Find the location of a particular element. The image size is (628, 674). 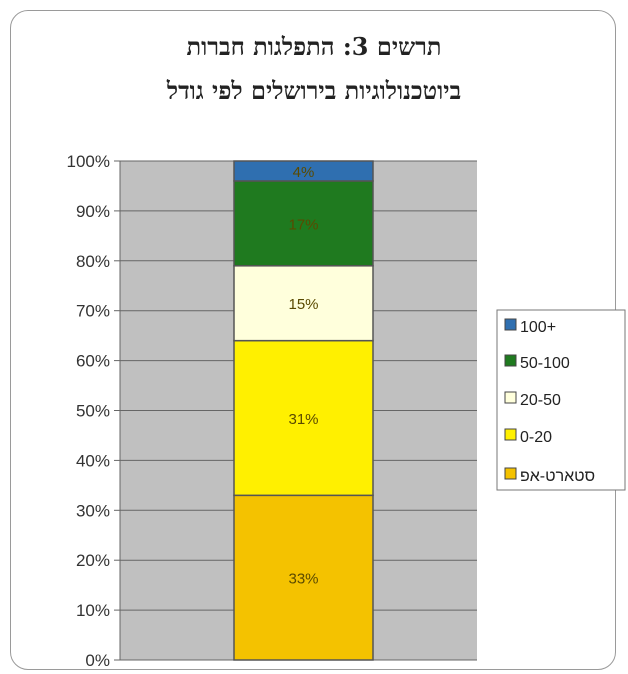

legend: 100+ 50-100 20-50 0-20 סטארט-אפ is located at coordinates (561, 400).